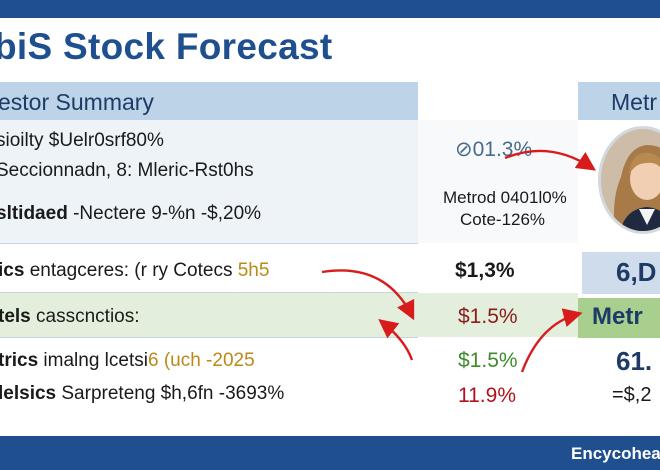 Image resolution: width=660 pixels, height=470 pixels. Describe the element at coordinates (289, 268) in the screenshot. I see `table-row` at that location.